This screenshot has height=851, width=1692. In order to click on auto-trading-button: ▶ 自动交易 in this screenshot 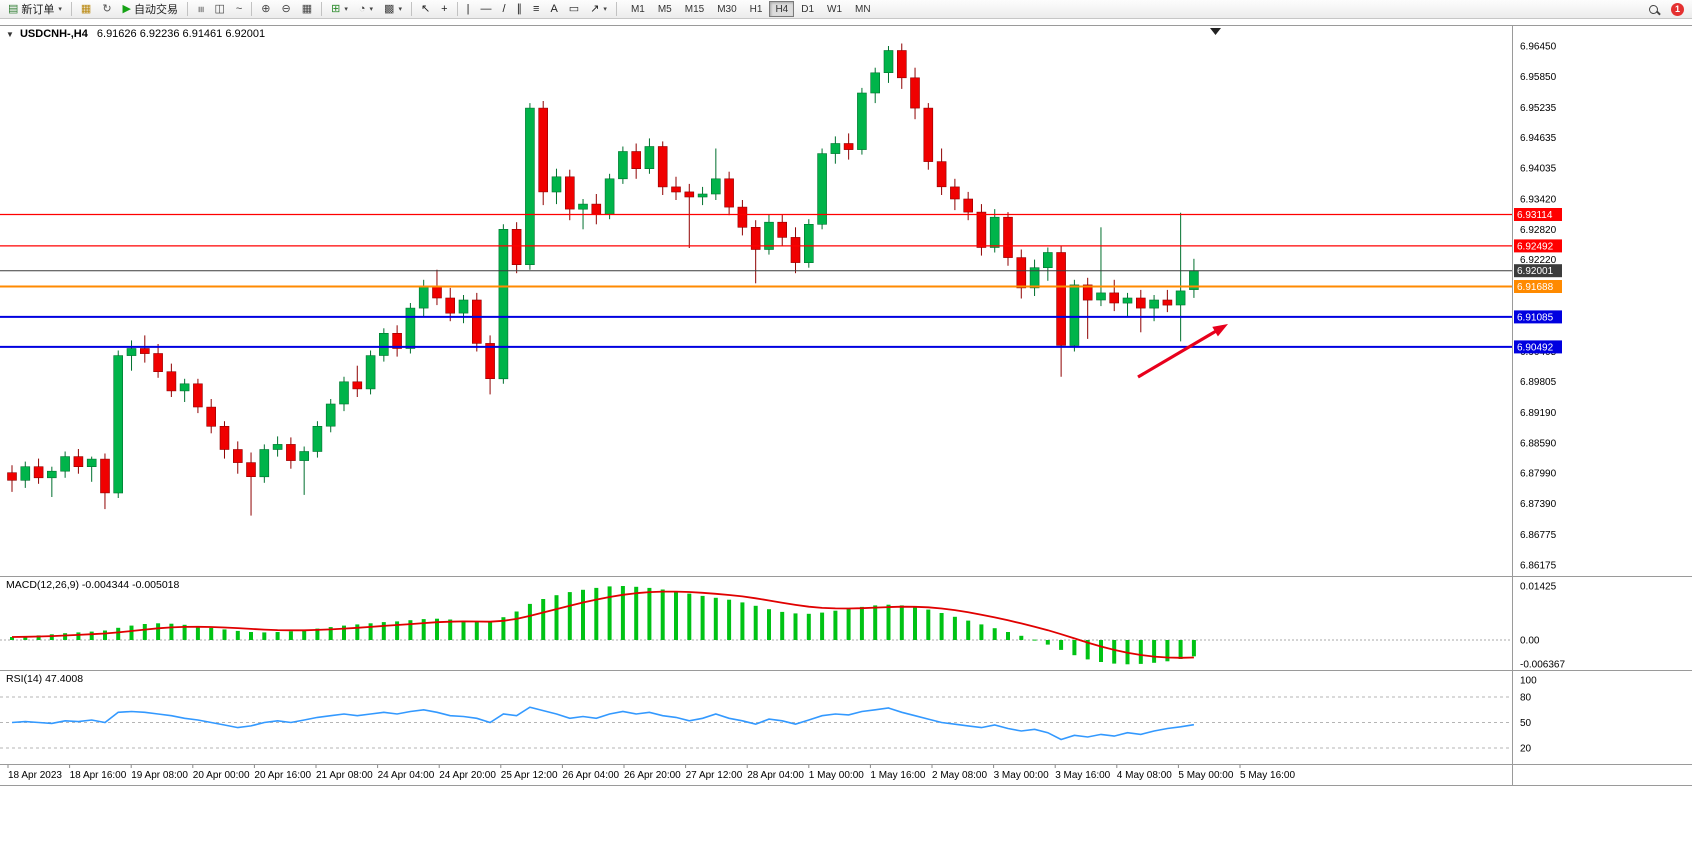, I will do `click(150, 9)`.